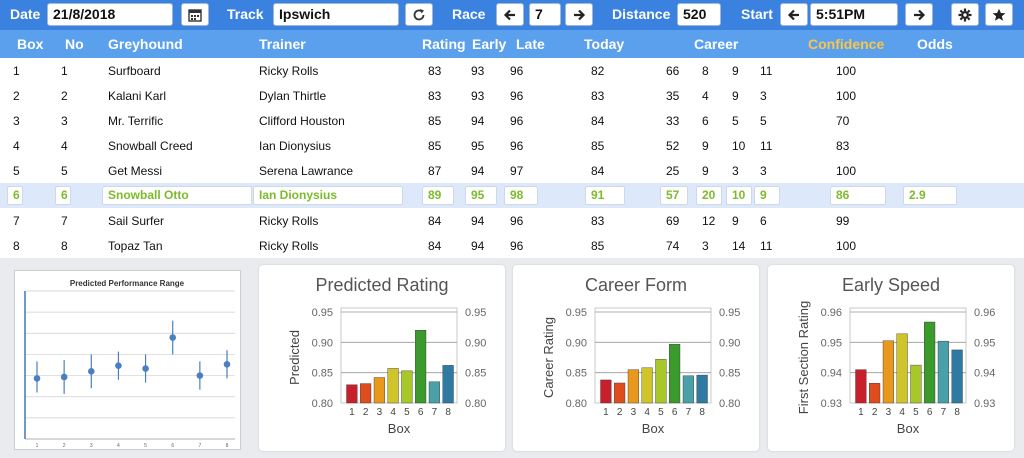  I want to click on header-odds: Odds, so click(935, 44).